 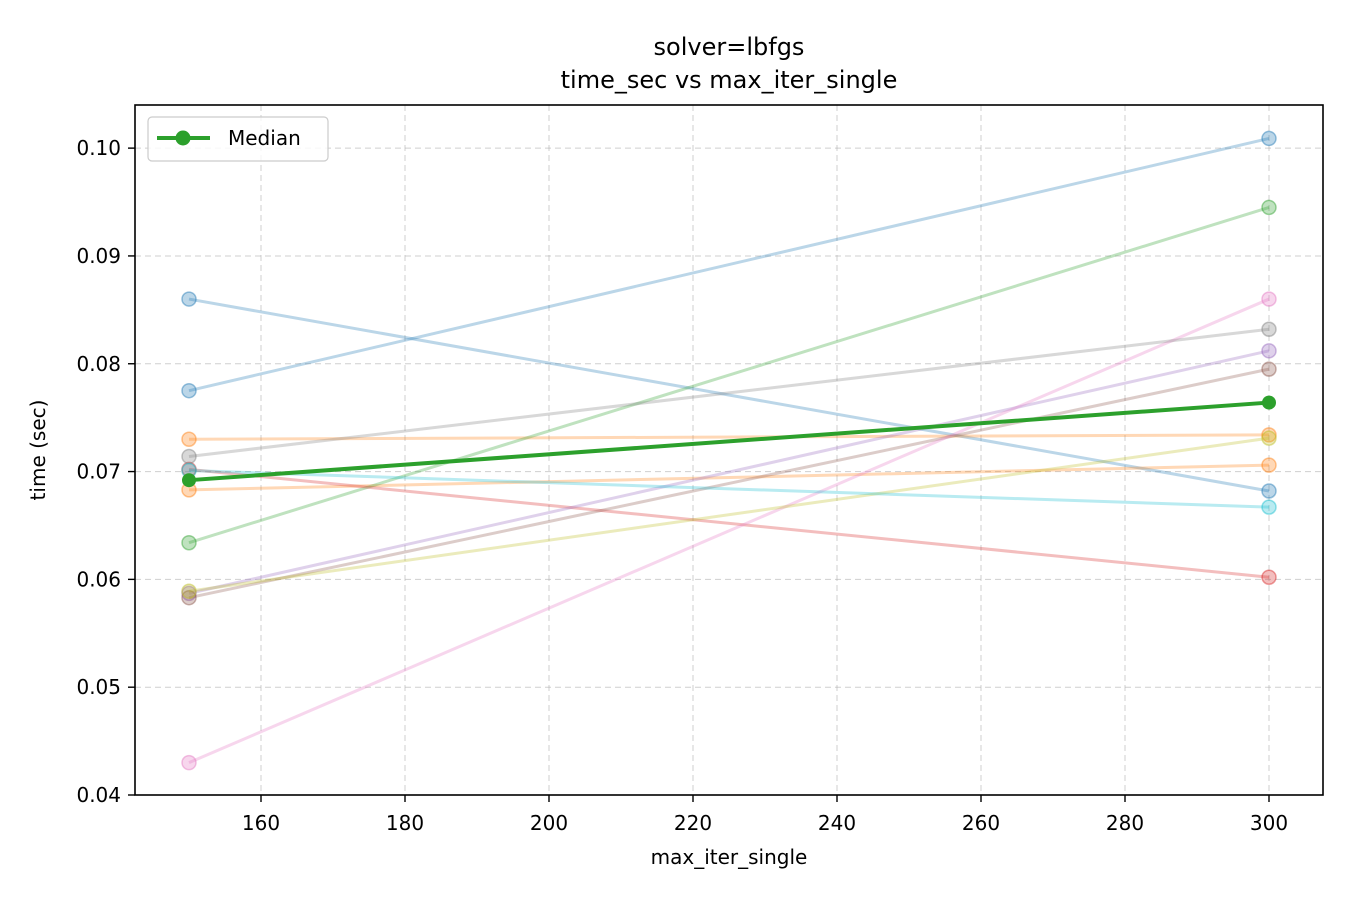 What do you see at coordinates (729, 857) in the screenshot?
I see `x-axis-label: max_iter_single` at bounding box center [729, 857].